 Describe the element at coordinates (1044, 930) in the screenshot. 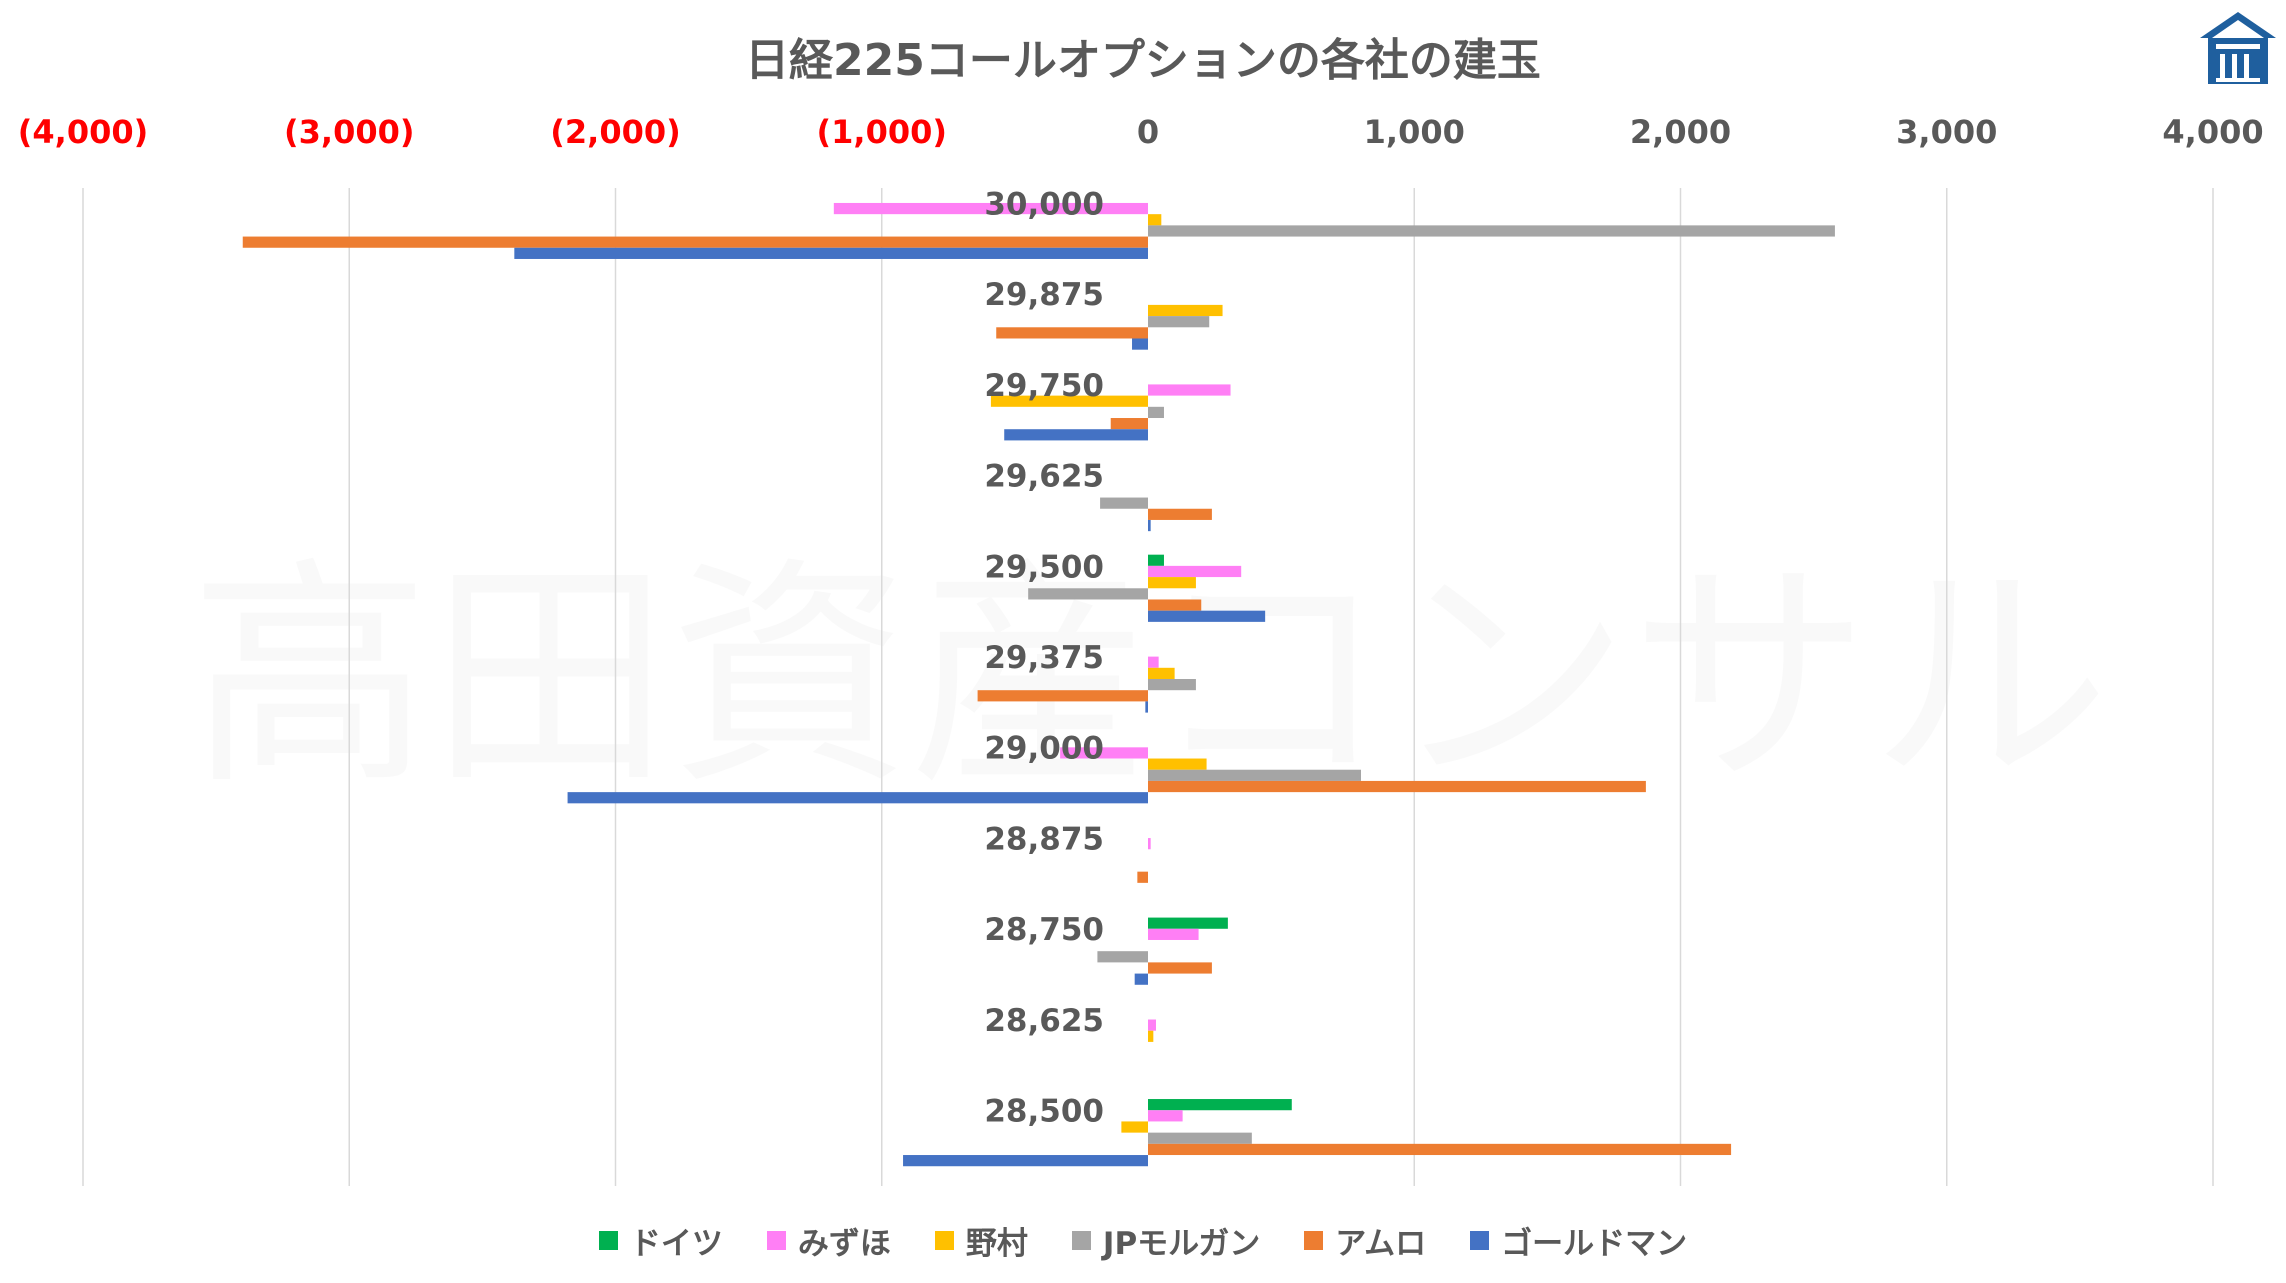

I see `y-category-label: 28,750` at that location.